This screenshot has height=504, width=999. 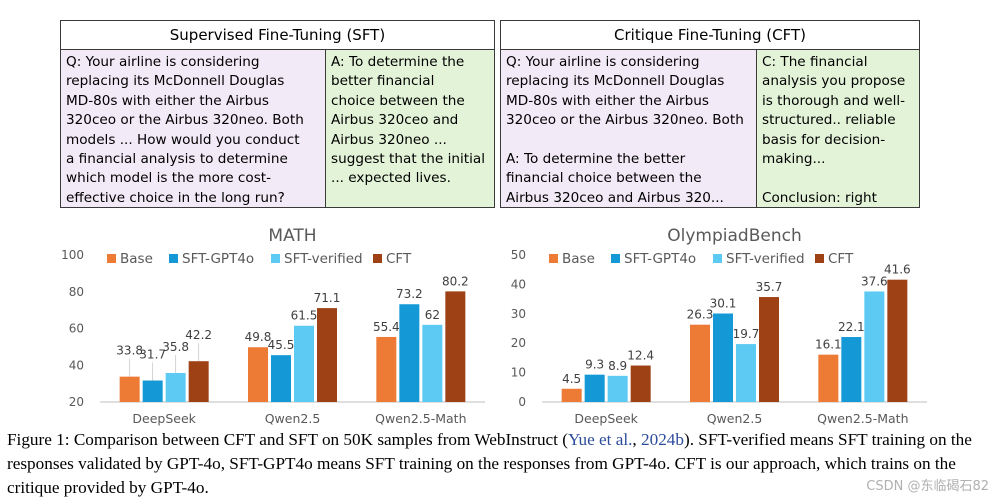 What do you see at coordinates (834, 100) in the screenshot?
I see `cft-critique-line: is thorough and well-` at bounding box center [834, 100].